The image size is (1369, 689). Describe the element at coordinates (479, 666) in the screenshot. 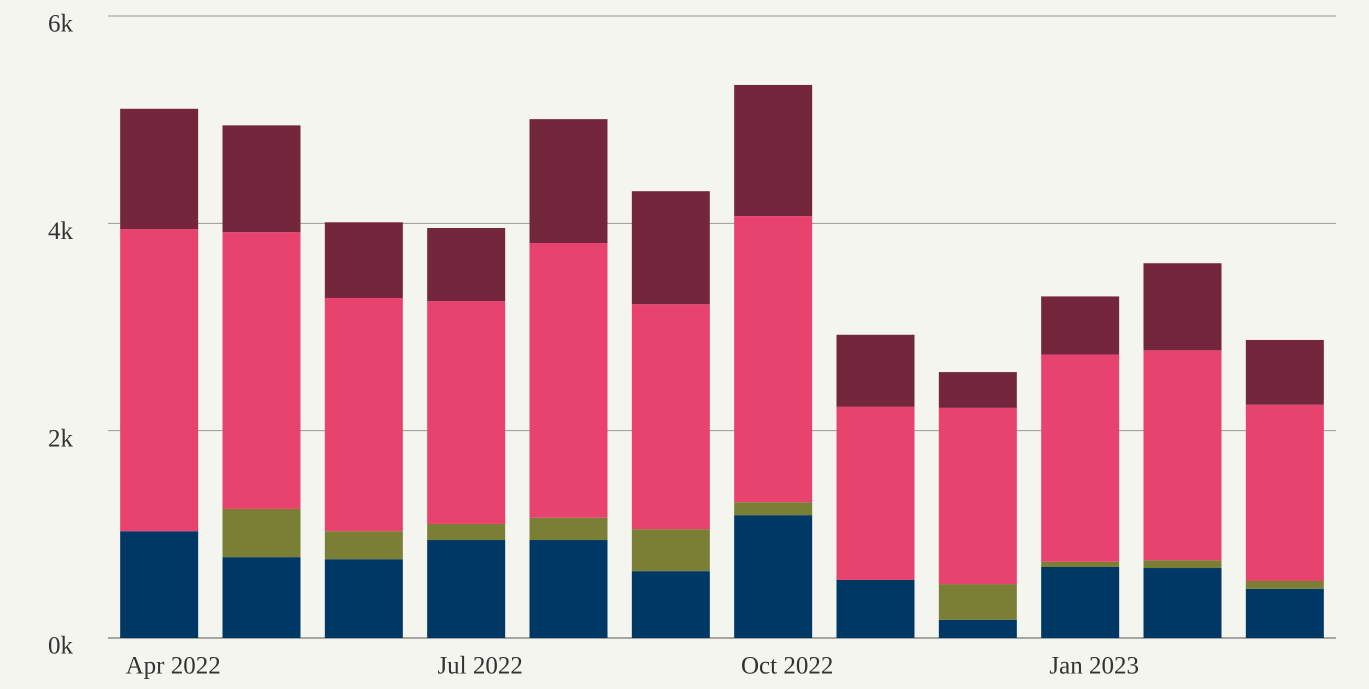

I see `x-tick-label: Jul 2022` at that location.